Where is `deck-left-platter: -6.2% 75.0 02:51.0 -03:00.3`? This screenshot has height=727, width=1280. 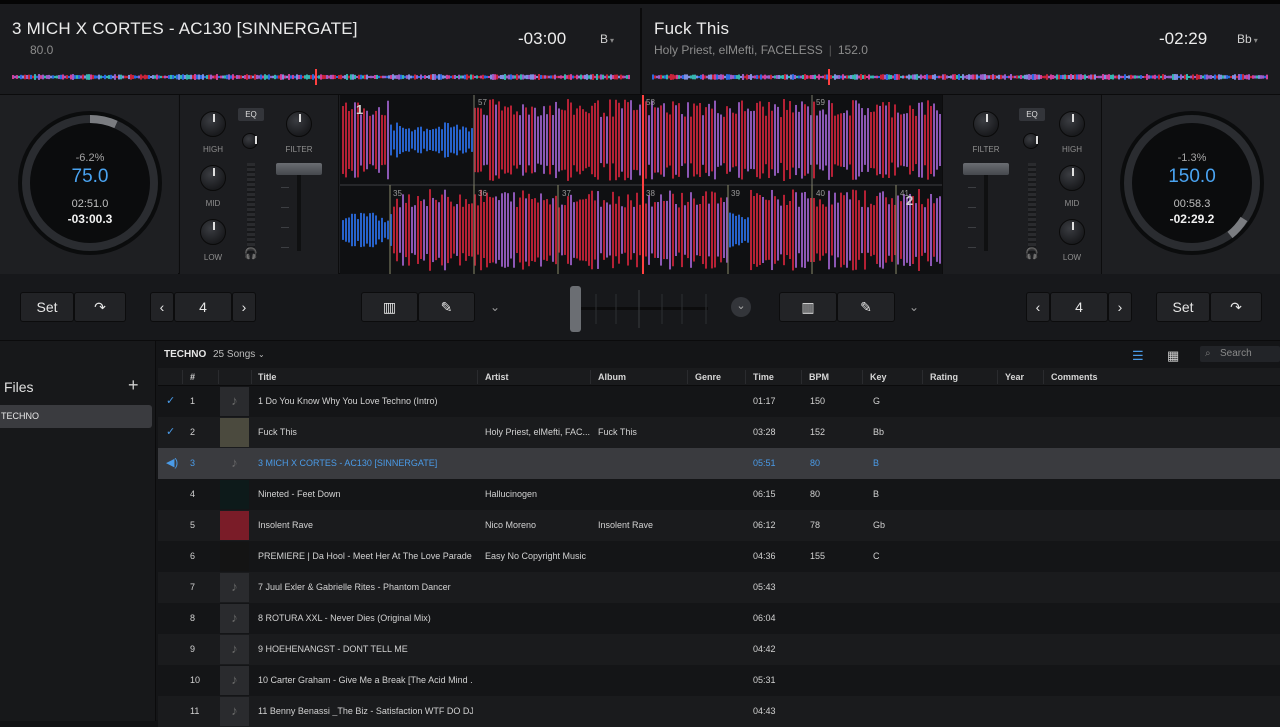 deck-left-platter: -6.2% 75.0 02:51.0 -03:00.3 is located at coordinates (90, 183).